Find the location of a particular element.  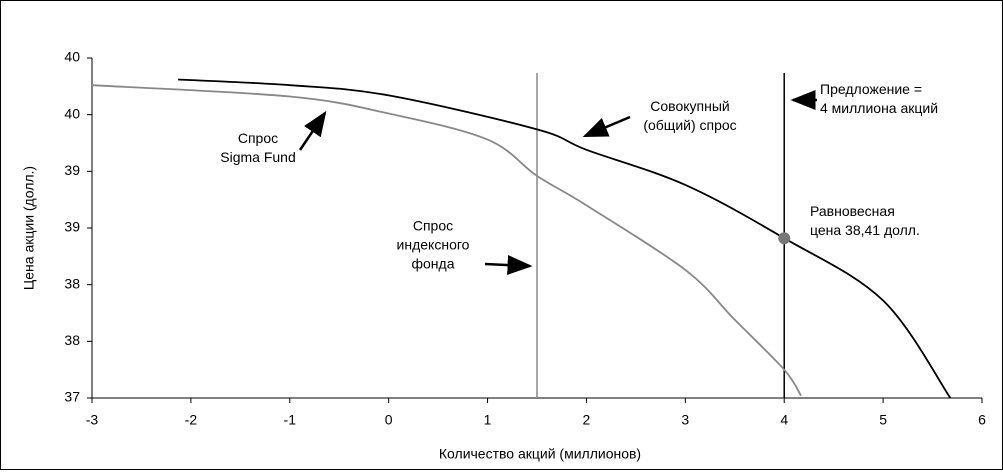

y-tick-label: 37 is located at coordinates (72, 397).